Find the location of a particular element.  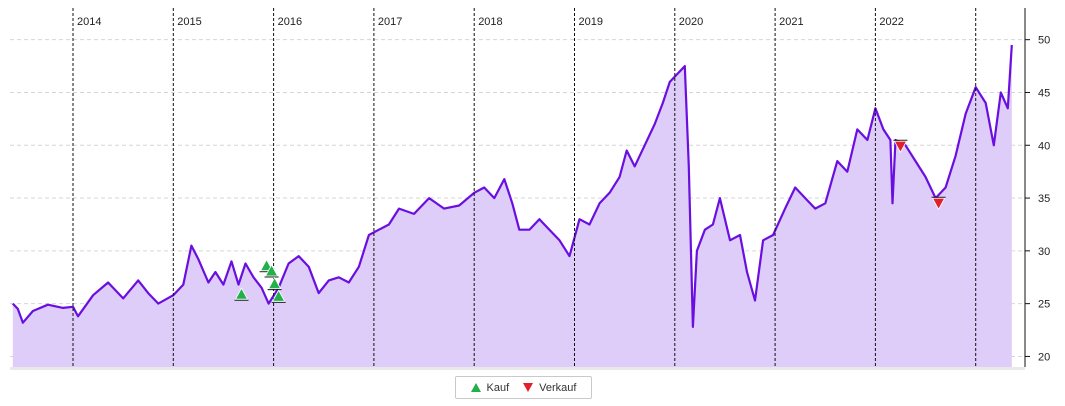

year-label-2019: 2019 is located at coordinates (591, 22).